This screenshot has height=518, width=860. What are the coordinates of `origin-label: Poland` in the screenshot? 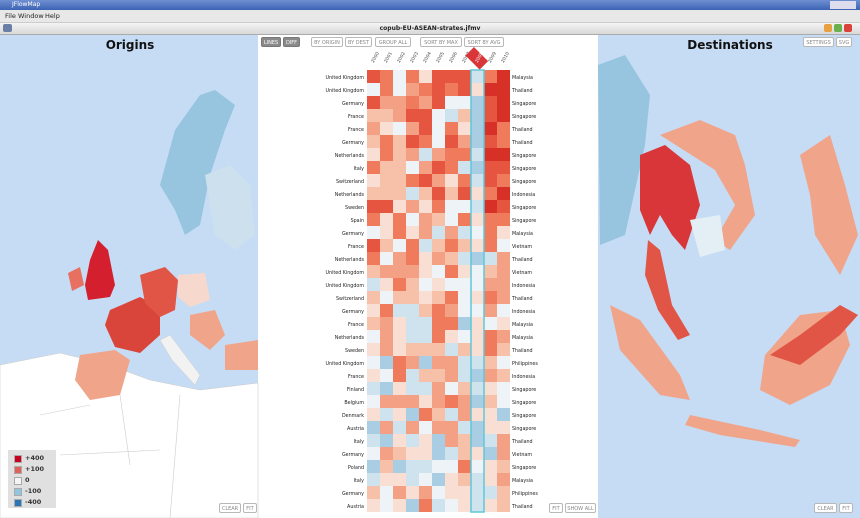 It's located at (356, 468).